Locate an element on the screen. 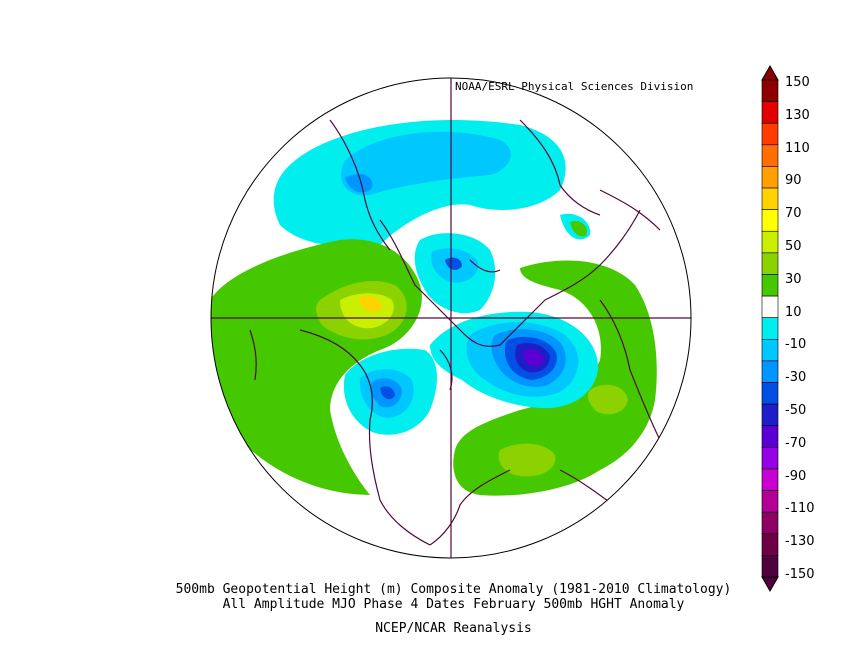 The image size is (847, 655). colorbar is located at coordinates (770, 328).